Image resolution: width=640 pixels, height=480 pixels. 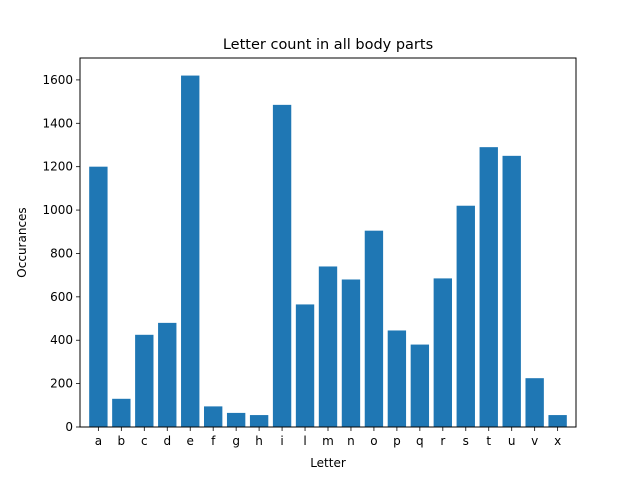 I want to click on x-tick-label: u, so click(x=512, y=441).